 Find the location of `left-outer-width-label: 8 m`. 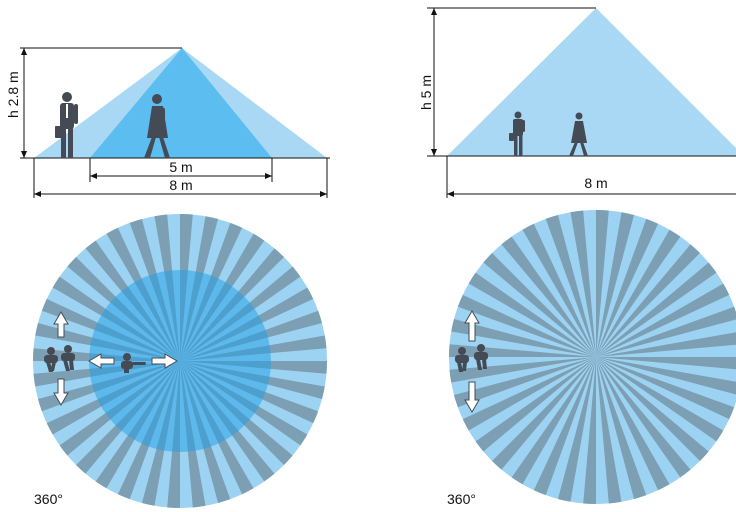

left-outer-width-label: 8 m is located at coordinates (180, 185).